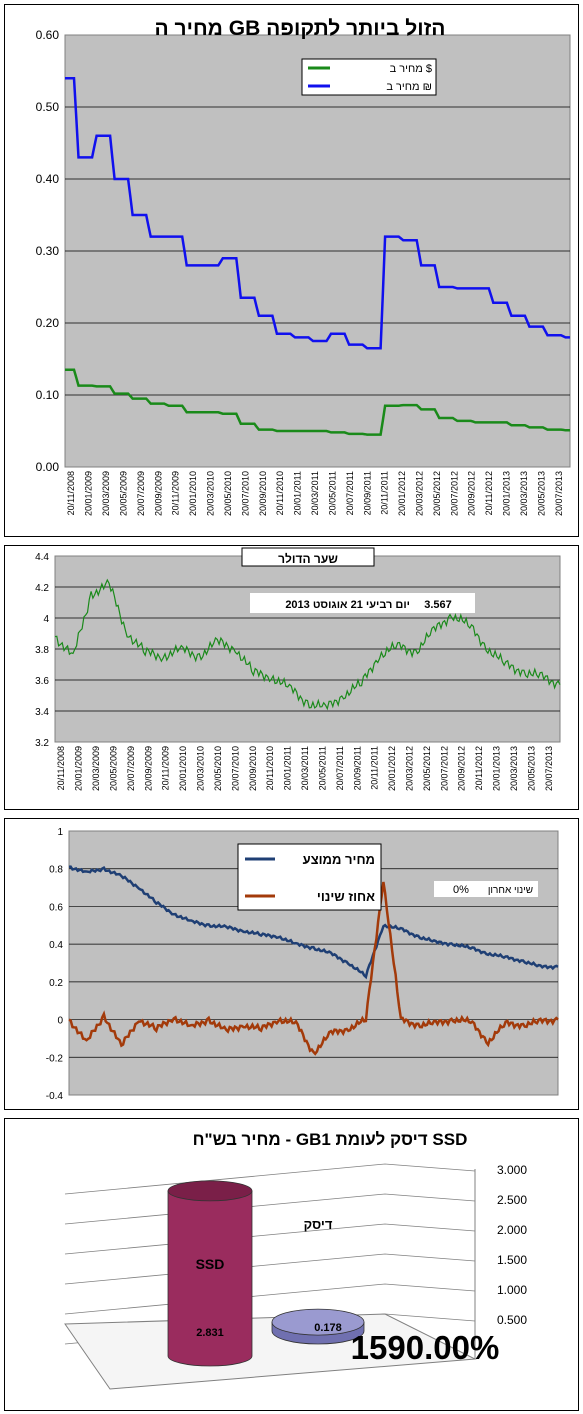 Image resolution: width=583 pixels, height=1414 pixels. Describe the element at coordinates (56, 983) in the screenshot. I see `y-tick-label: 0.2` at that location.